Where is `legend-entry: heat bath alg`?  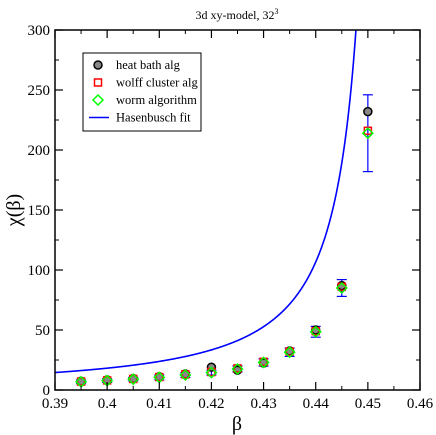
legend-entry: heat bath alg is located at coordinates (137, 65).